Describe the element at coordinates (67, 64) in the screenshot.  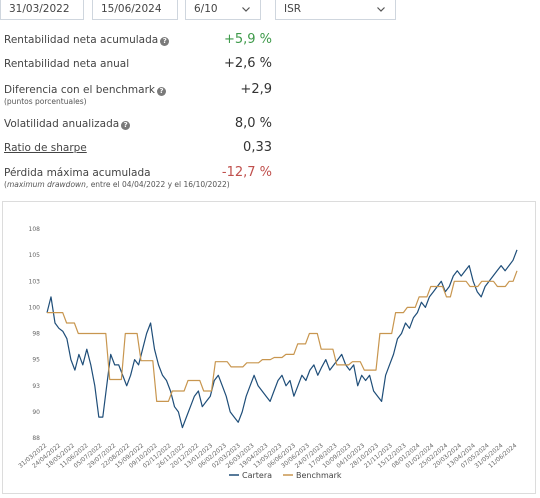
I see `metric-label: Rentabilidad neta anual` at that location.